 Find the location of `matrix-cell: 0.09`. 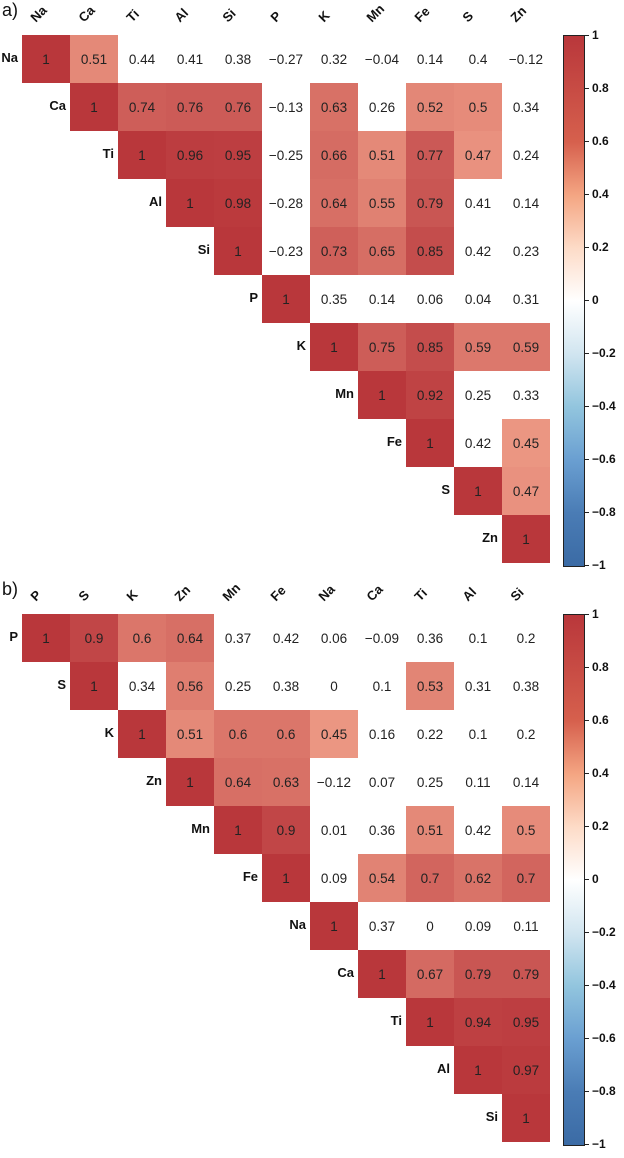

matrix-cell: 0.09 is located at coordinates (334, 878).